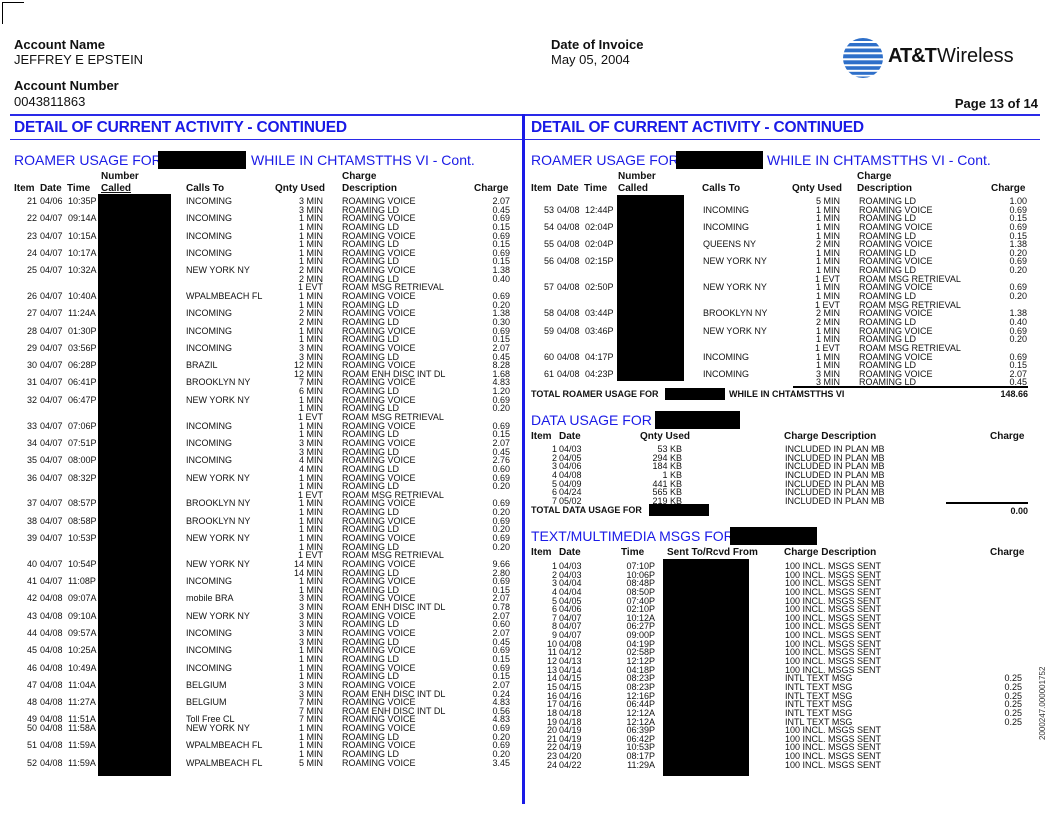 This screenshot has height=816, width=1056. What do you see at coordinates (260, 374) in the screenshot?
I see `table-row: 12 MIN ROAM ENH DISC INT DL 1.68` at bounding box center [260, 374].